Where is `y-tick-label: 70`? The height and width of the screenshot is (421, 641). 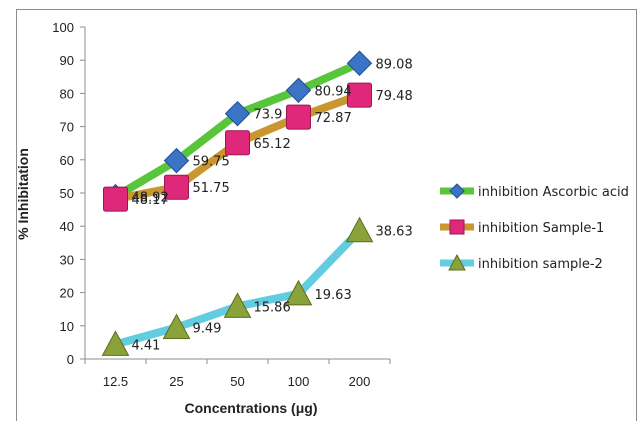
y-tick-label: 70 is located at coordinates (67, 127).